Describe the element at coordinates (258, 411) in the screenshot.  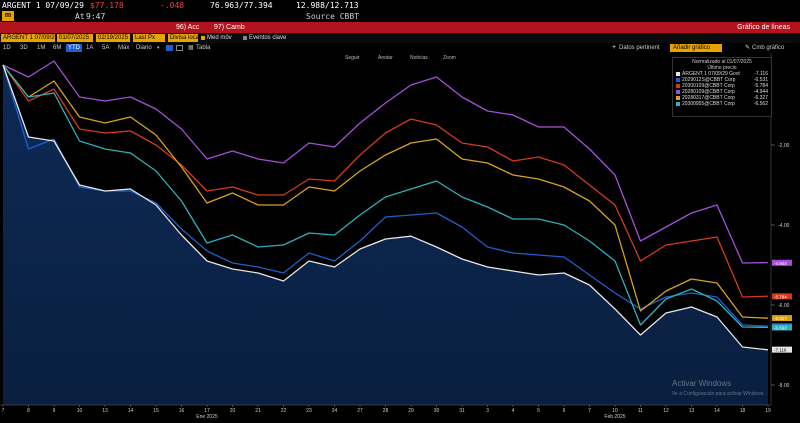
I see `x-tick-label-10: 21` at that location.